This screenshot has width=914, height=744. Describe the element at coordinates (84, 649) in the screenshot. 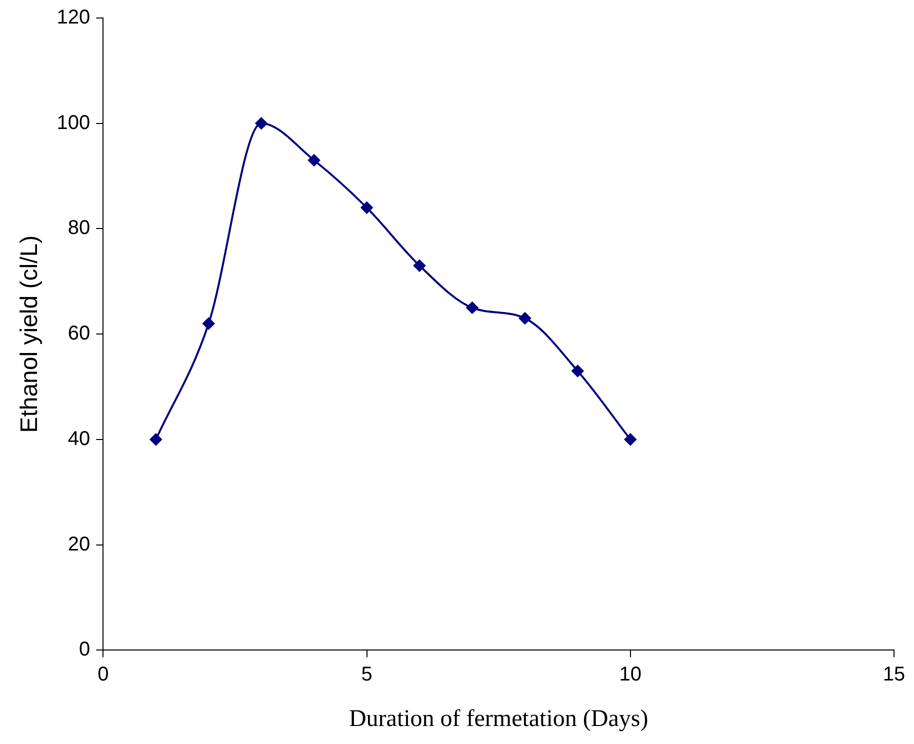

I see `y-tick-label: 0` at that location.